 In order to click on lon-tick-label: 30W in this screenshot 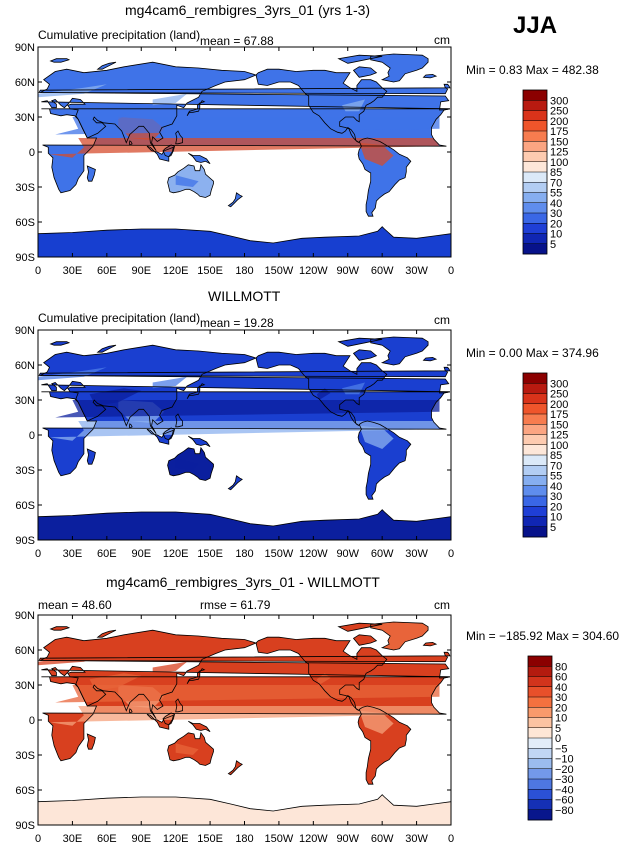, I will do `click(416, 271)`.